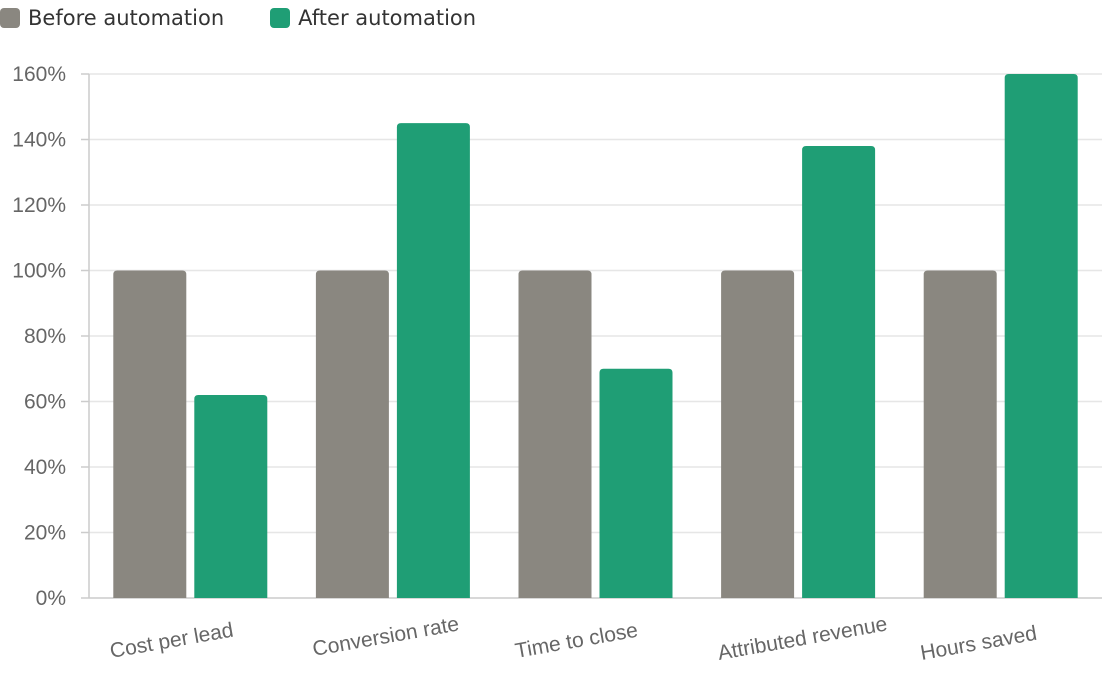 The height and width of the screenshot is (694, 1102). I want to click on y-tick-label: 40%, so click(45, 467).